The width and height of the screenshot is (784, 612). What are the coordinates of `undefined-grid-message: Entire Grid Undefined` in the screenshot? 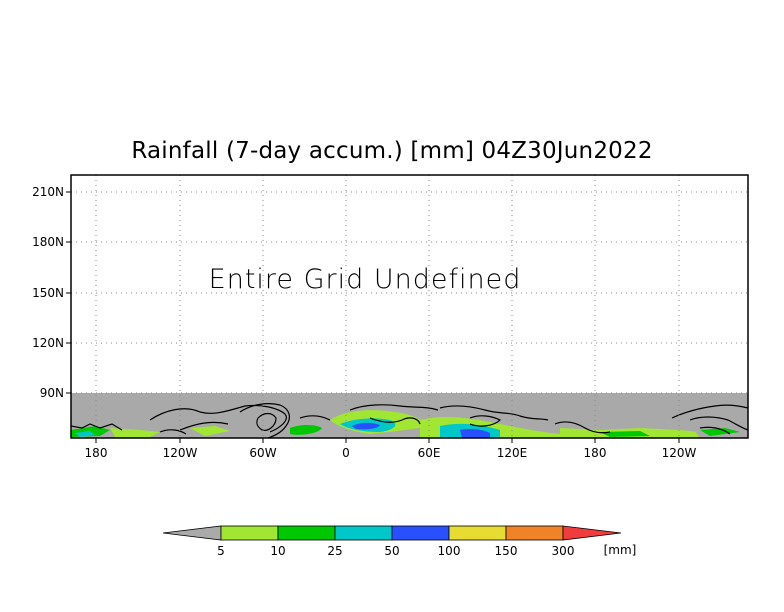 It's located at (365, 279).